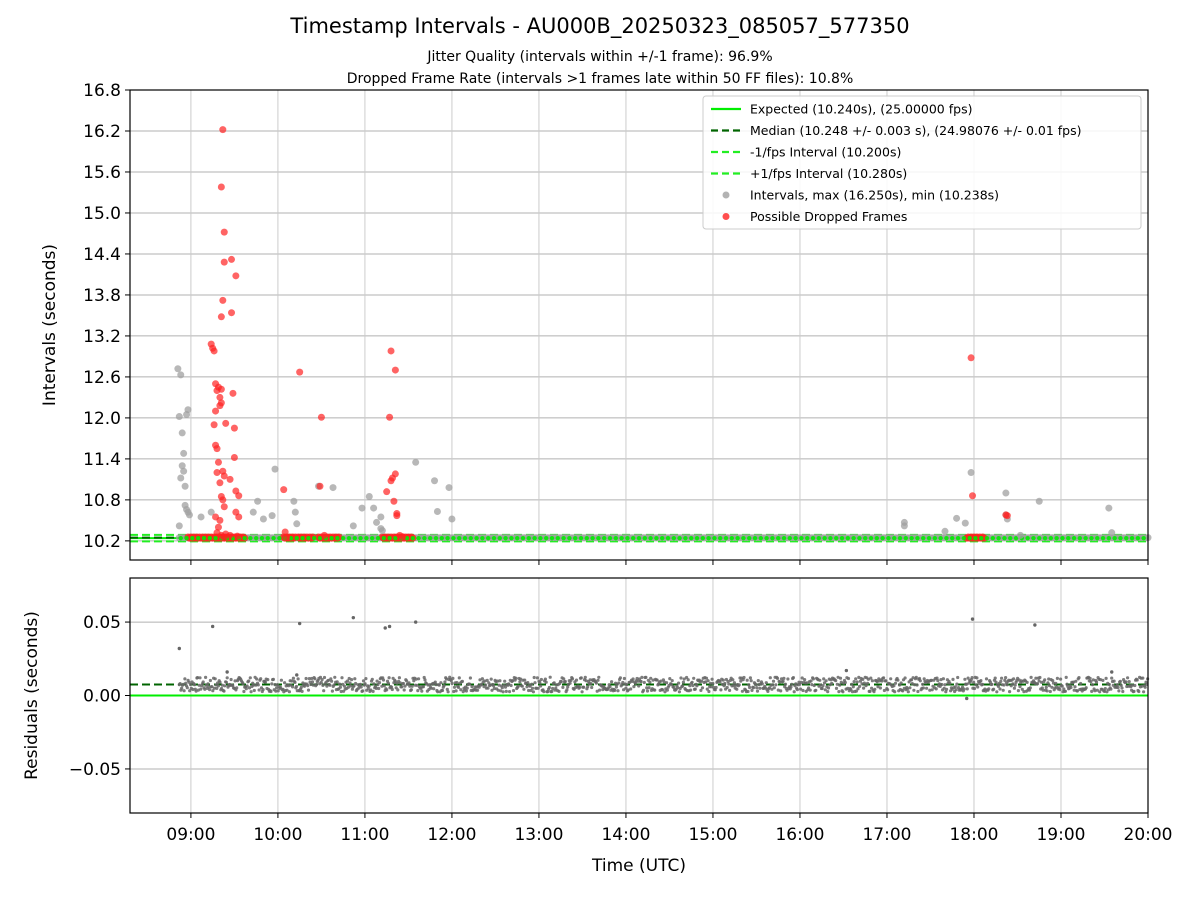 This screenshot has height=900, width=1200. Describe the element at coordinates (102, 132) in the screenshot. I see `top-y-tick-label: 16.2` at that location.